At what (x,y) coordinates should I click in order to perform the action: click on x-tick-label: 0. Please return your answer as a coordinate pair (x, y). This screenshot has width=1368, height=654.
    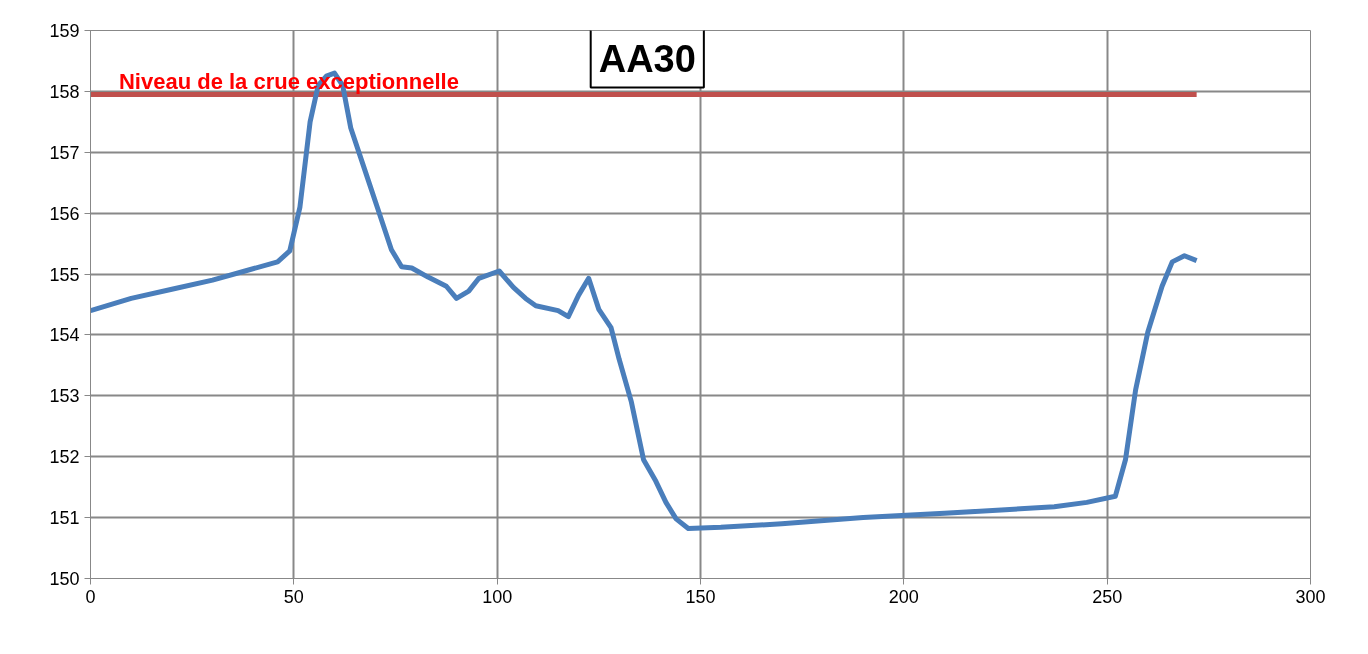
    Looking at the image, I should click on (90, 596).